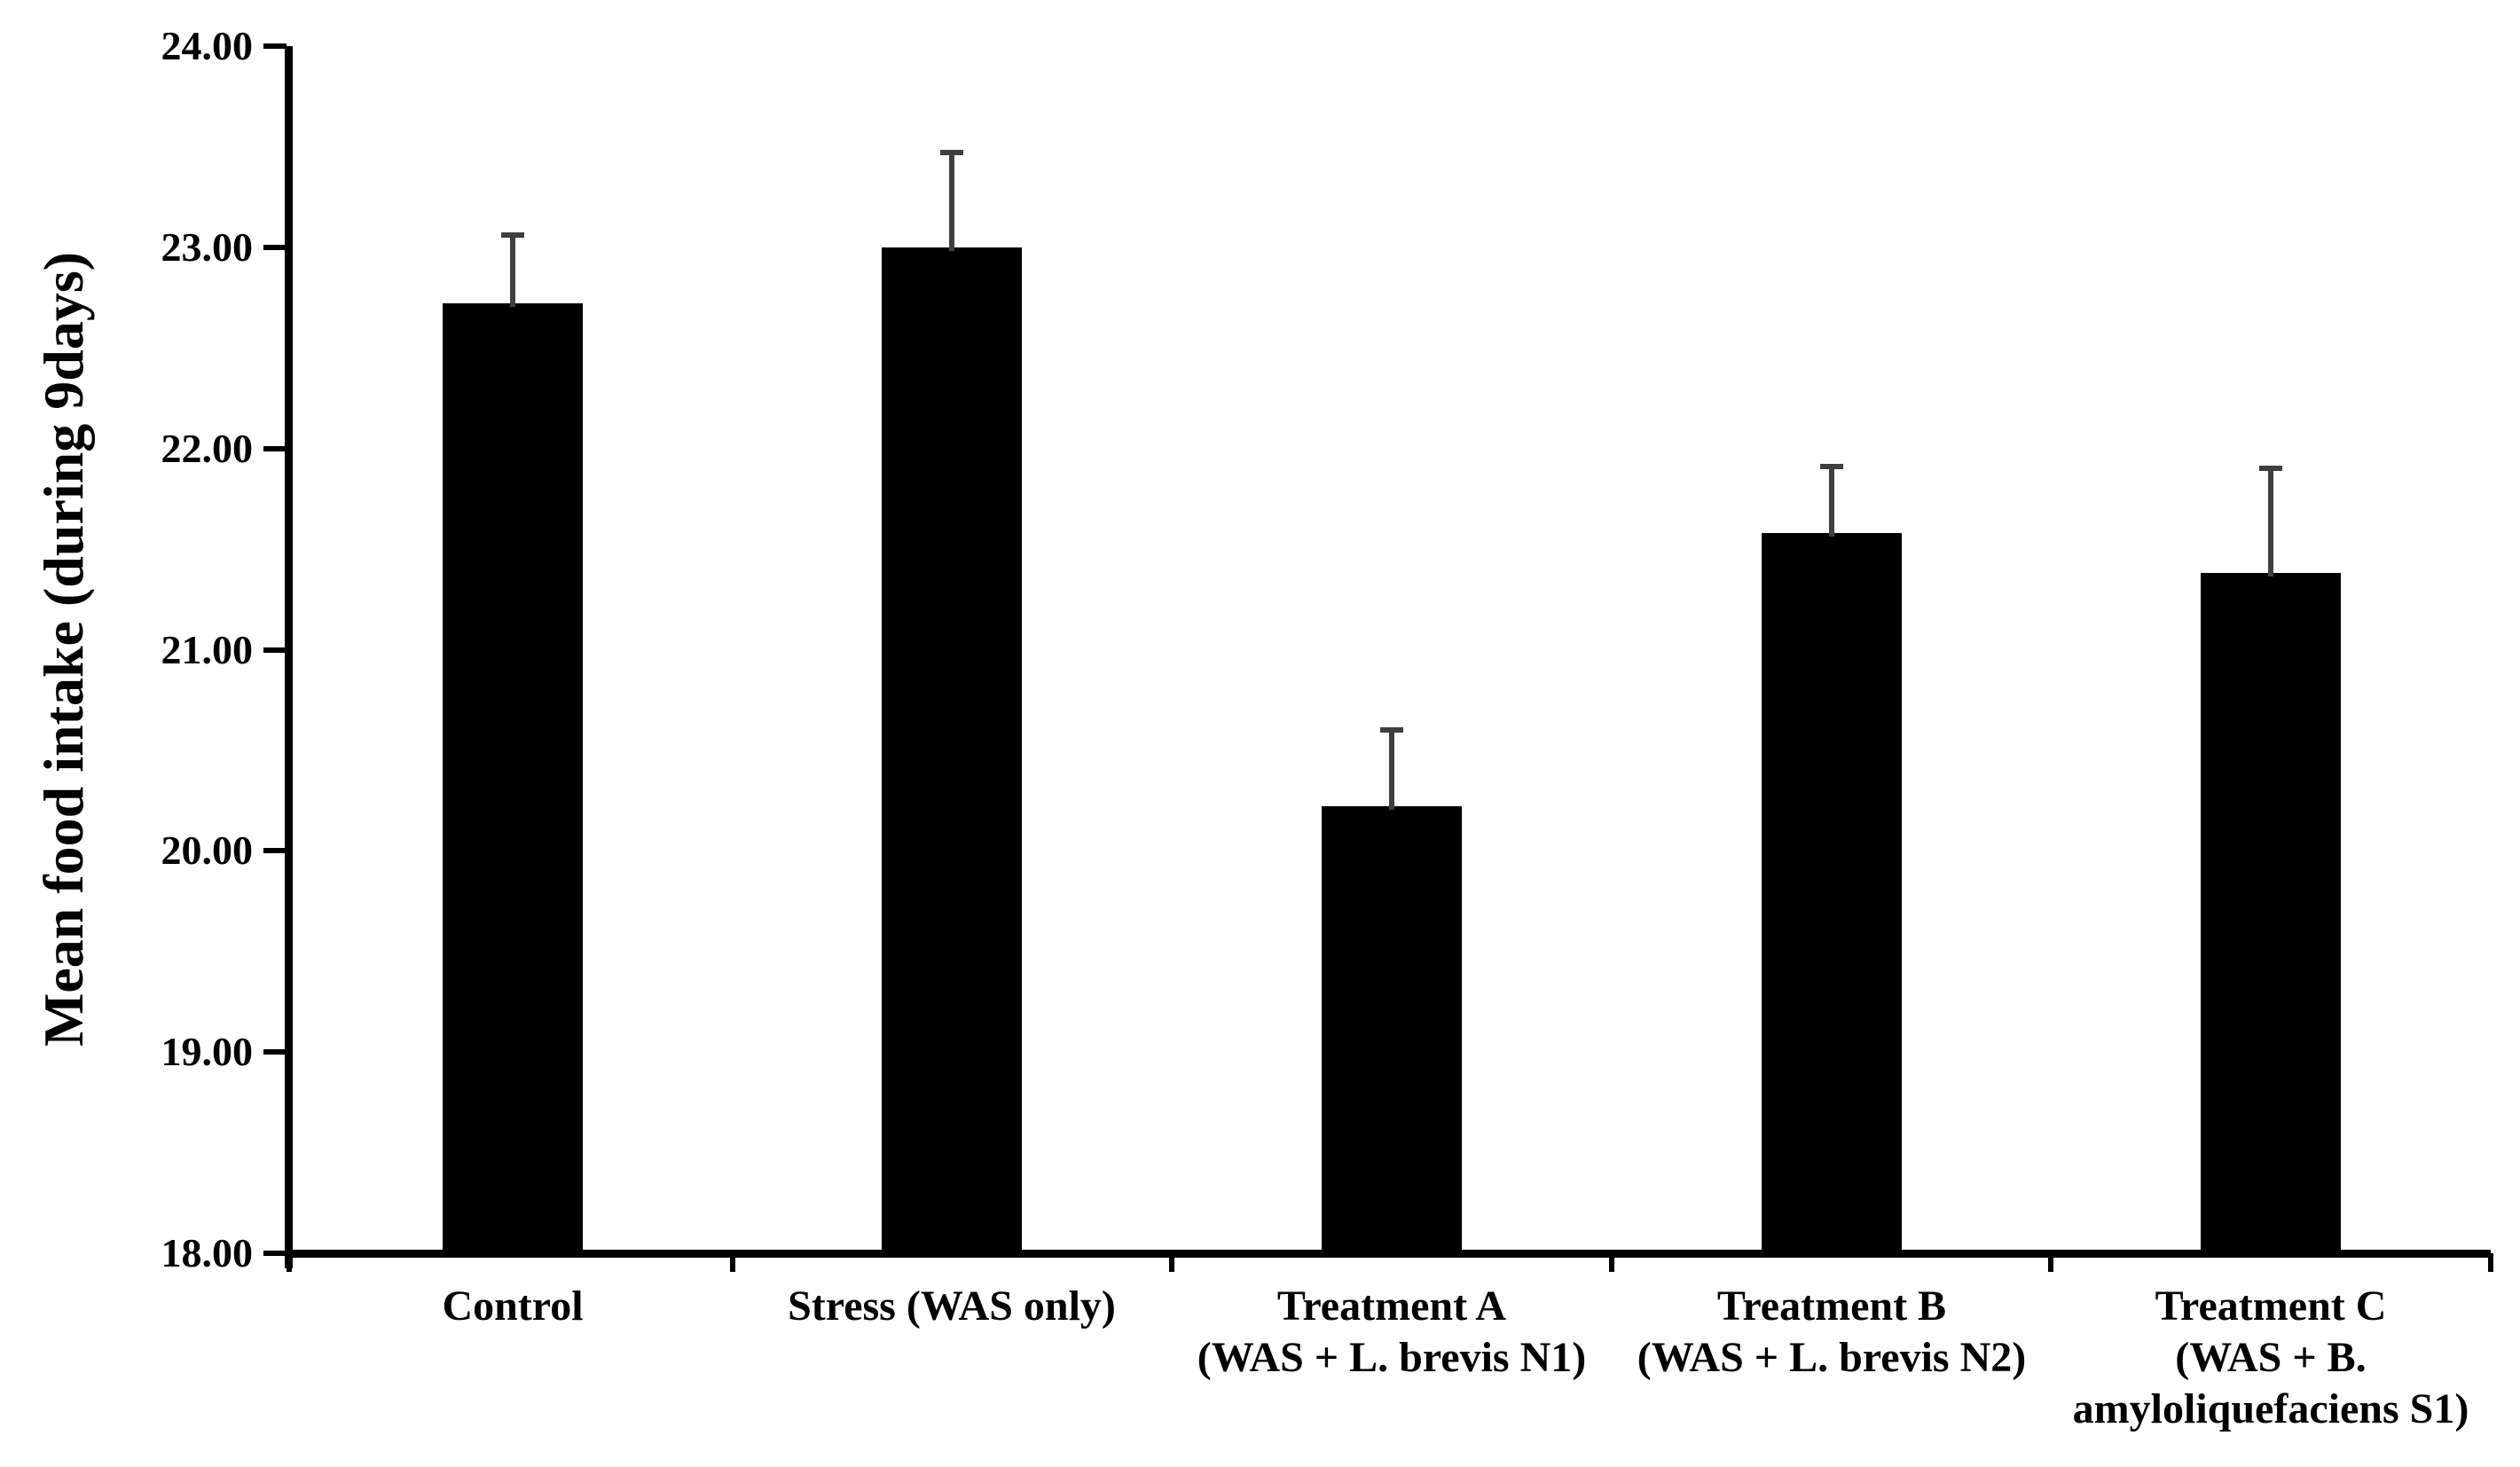 The height and width of the screenshot is (1467, 2520). I want to click on x-category-label: Stress (WAS only), so click(951, 1307).